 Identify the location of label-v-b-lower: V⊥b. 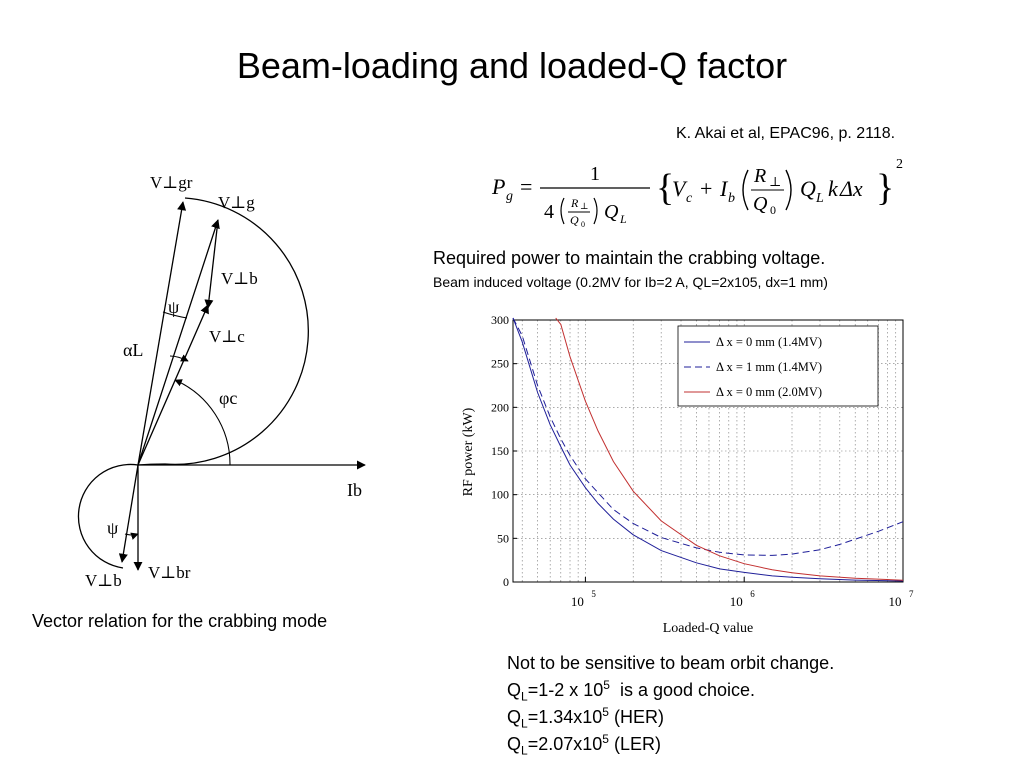
(103, 580).